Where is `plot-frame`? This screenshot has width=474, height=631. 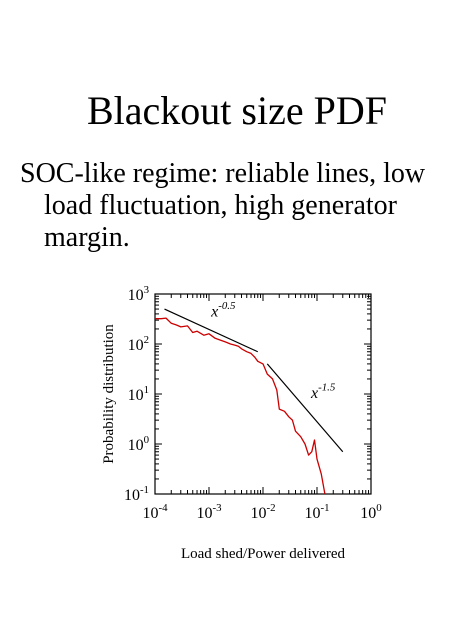 plot-frame is located at coordinates (263, 394).